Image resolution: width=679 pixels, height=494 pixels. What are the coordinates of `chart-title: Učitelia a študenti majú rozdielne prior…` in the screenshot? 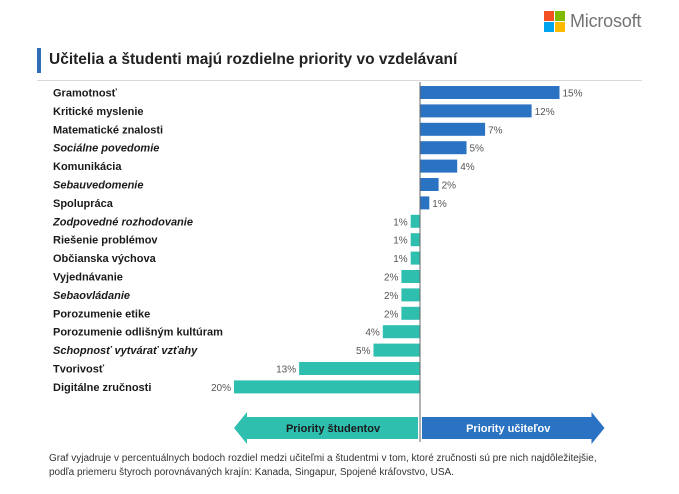 It's located at (253, 59).